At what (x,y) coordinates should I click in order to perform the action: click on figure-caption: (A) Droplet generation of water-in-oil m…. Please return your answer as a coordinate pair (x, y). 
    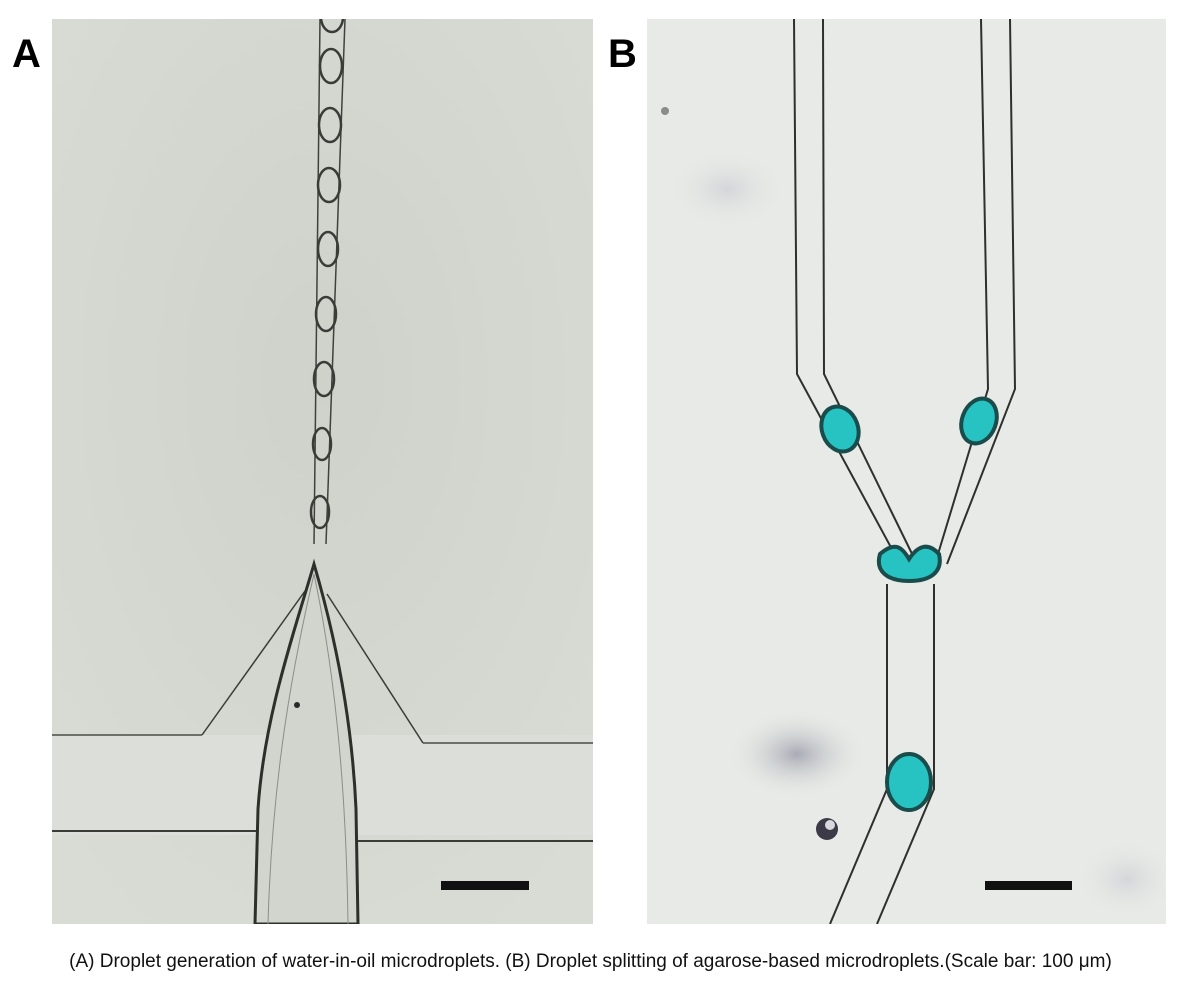
    Looking at the image, I should click on (590, 961).